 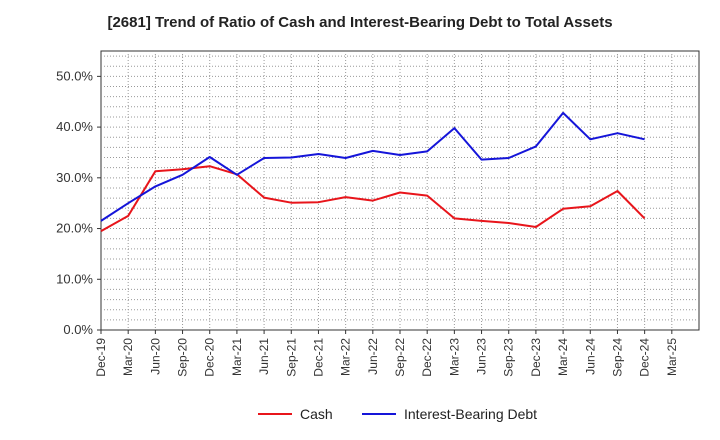 What do you see at coordinates (346, 357) in the screenshot?
I see `x-tick-label: Mar-22` at bounding box center [346, 357].